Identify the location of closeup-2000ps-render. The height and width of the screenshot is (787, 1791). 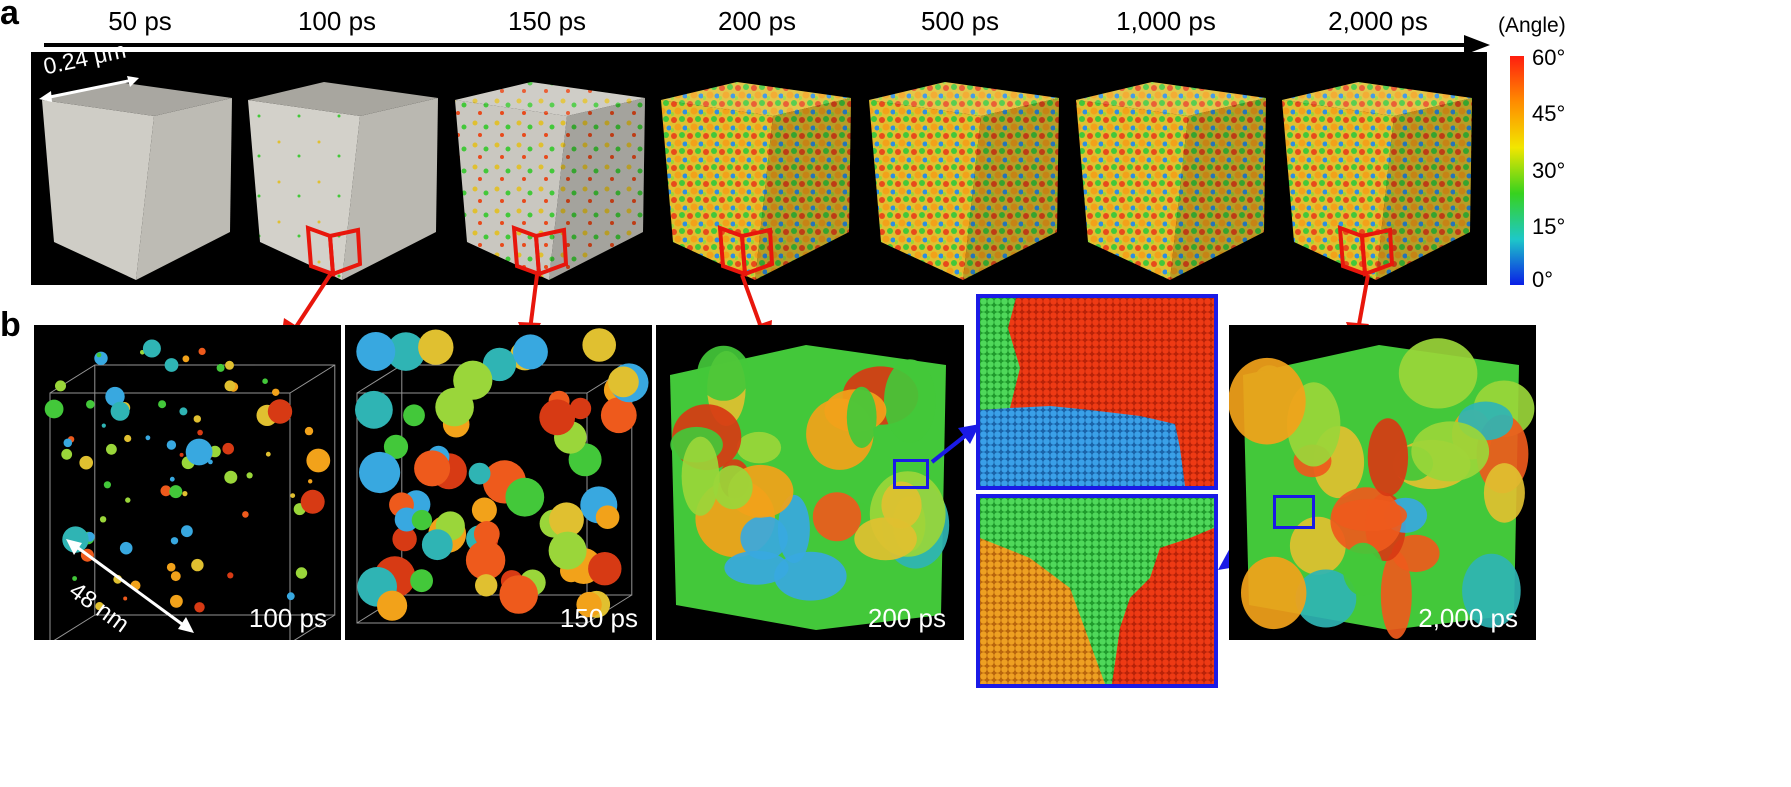
(1097, 591).